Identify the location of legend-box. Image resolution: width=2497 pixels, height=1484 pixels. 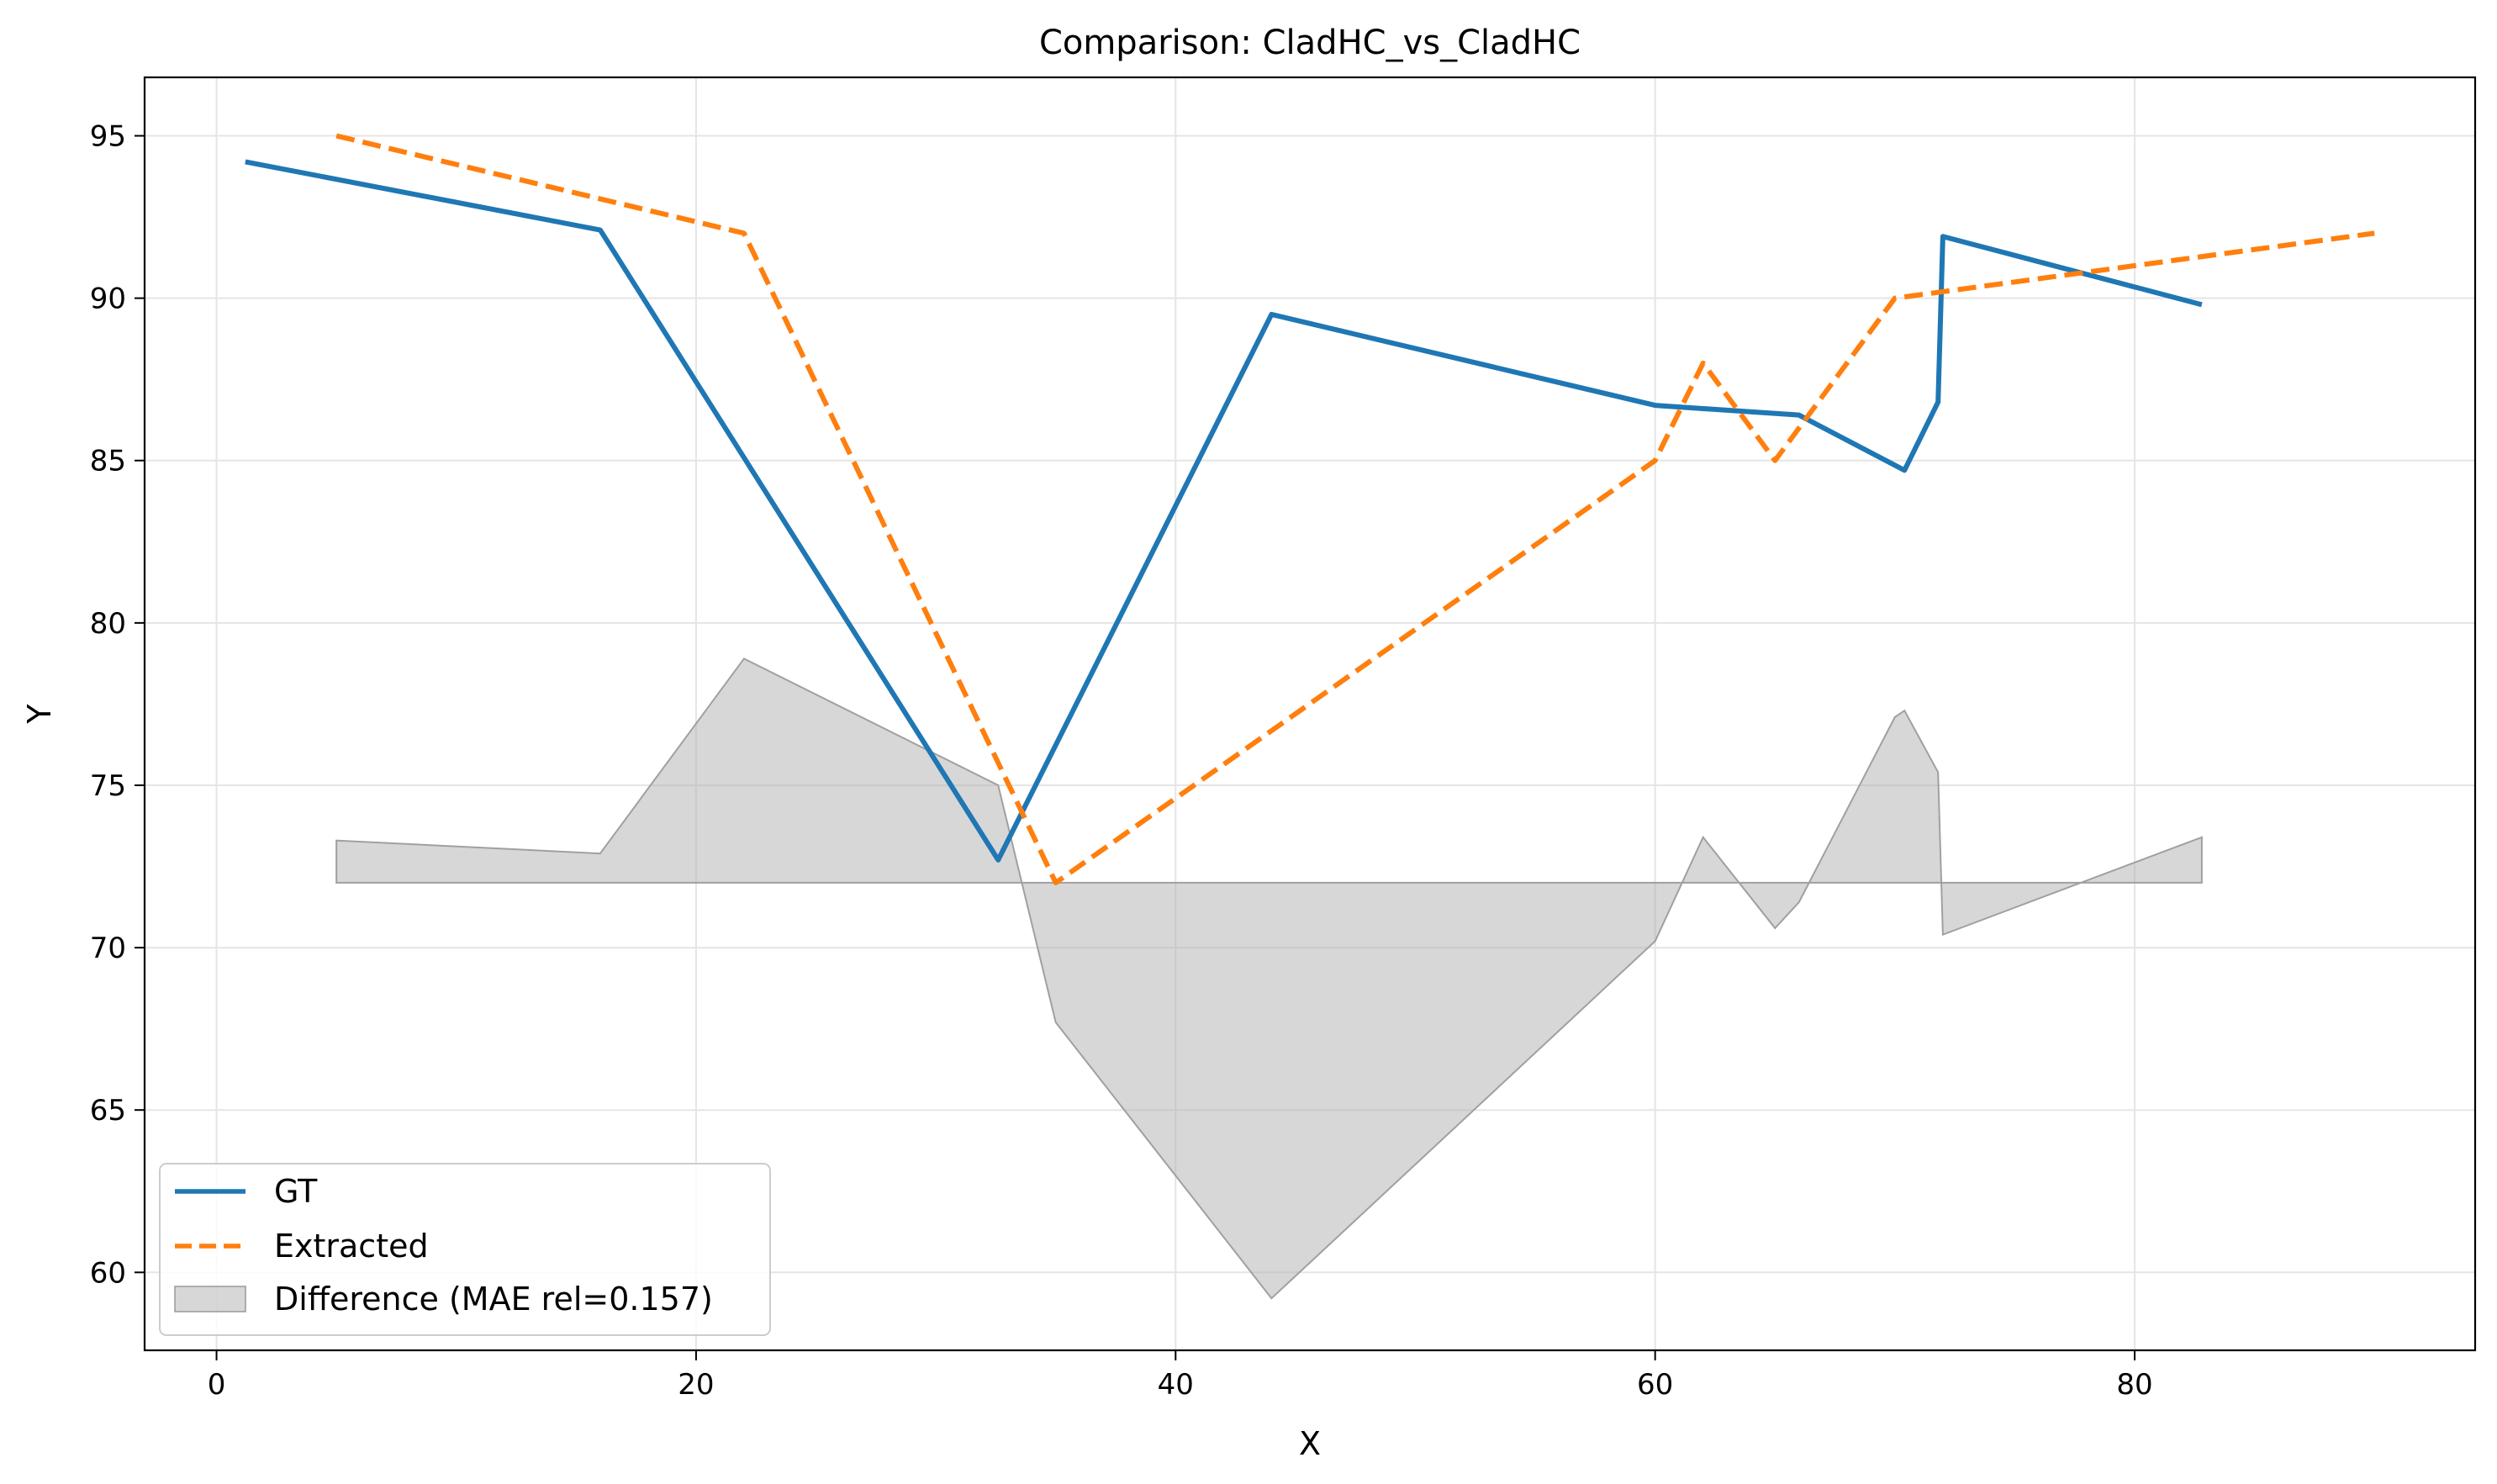
(465, 1249).